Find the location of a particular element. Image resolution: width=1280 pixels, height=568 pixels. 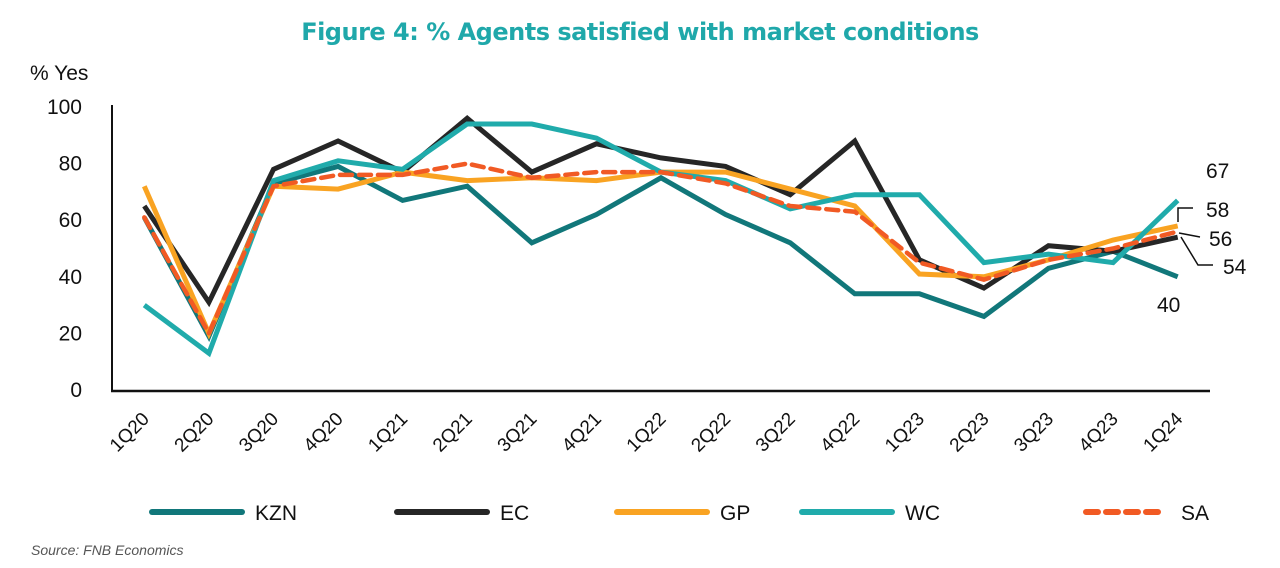

legend: KZN EC GP WC SA is located at coordinates (679, 513).